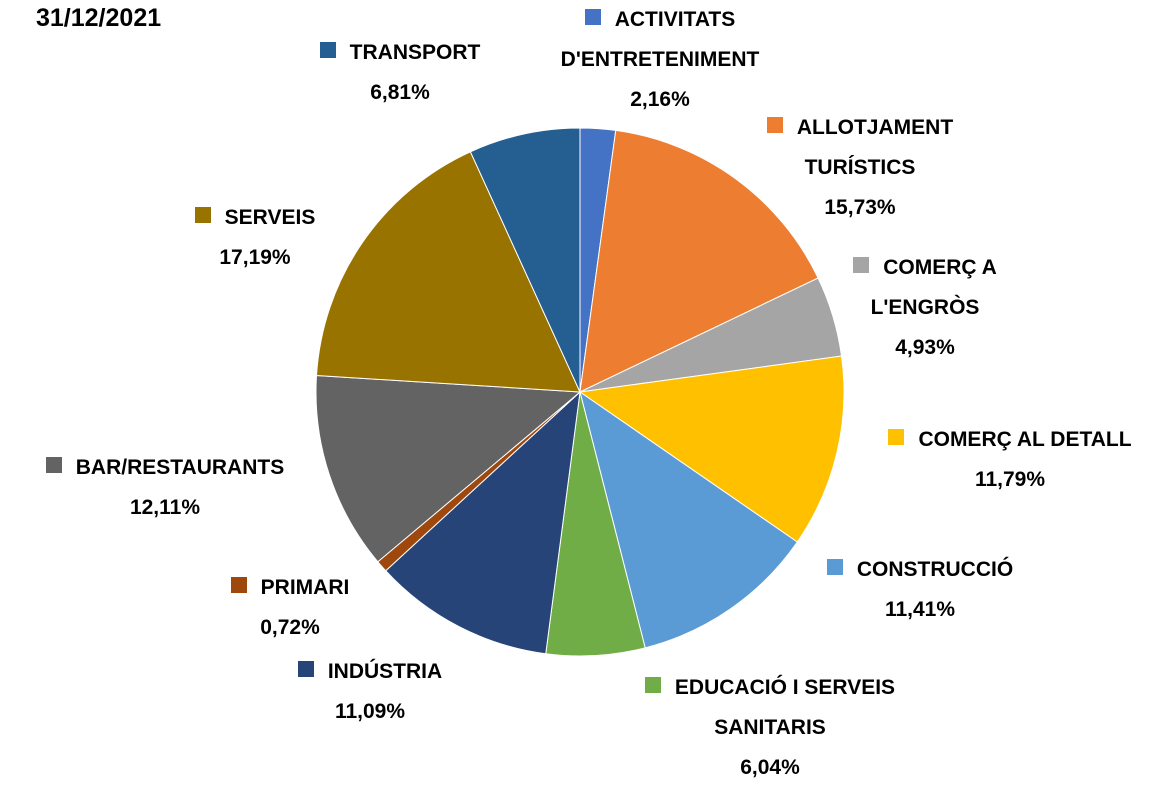 This screenshot has height=788, width=1168. What do you see at coordinates (1009, 460) in the screenshot?
I see `data-label: COMERÇ AL DETALL 11,79%` at bounding box center [1009, 460].